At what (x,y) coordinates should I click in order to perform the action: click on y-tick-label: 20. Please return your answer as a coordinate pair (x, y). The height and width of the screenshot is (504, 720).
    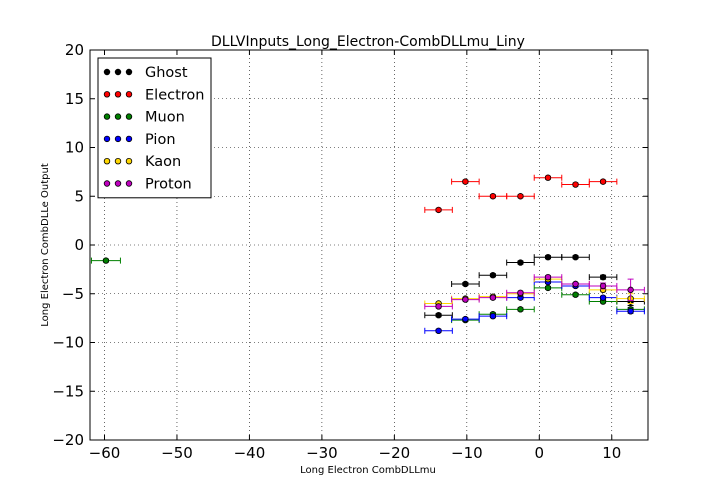
    Looking at the image, I should click on (74, 50).